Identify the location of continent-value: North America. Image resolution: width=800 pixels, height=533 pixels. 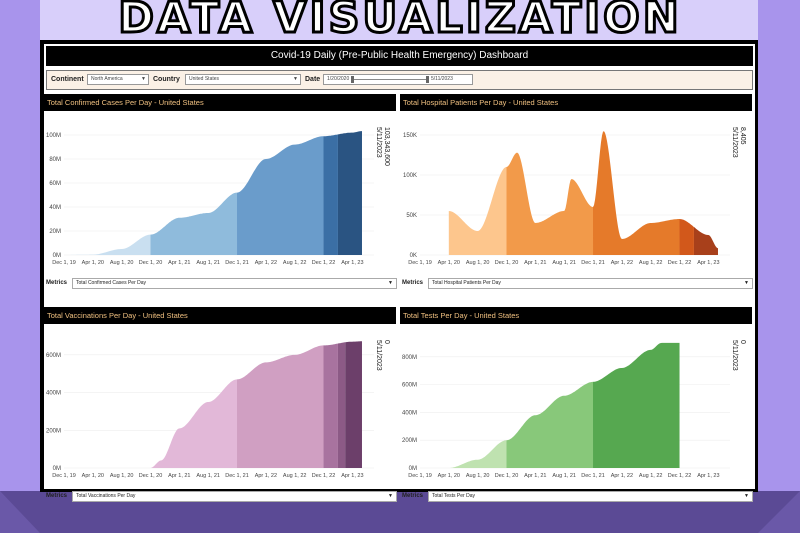
(107, 79).